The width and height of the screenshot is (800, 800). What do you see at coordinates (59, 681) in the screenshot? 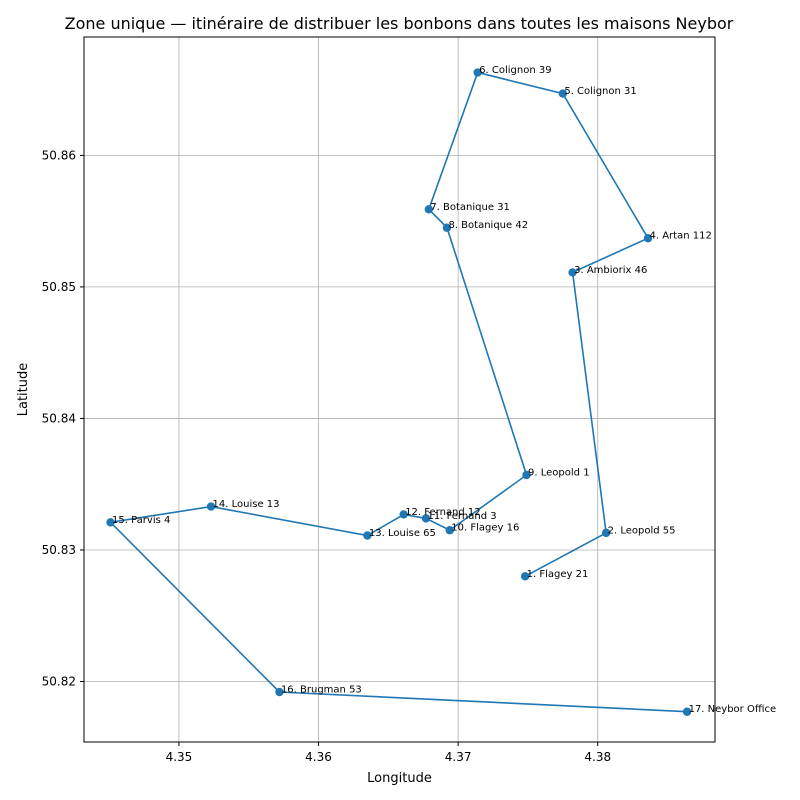
I see `y-tick-label: 50.82` at bounding box center [59, 681].